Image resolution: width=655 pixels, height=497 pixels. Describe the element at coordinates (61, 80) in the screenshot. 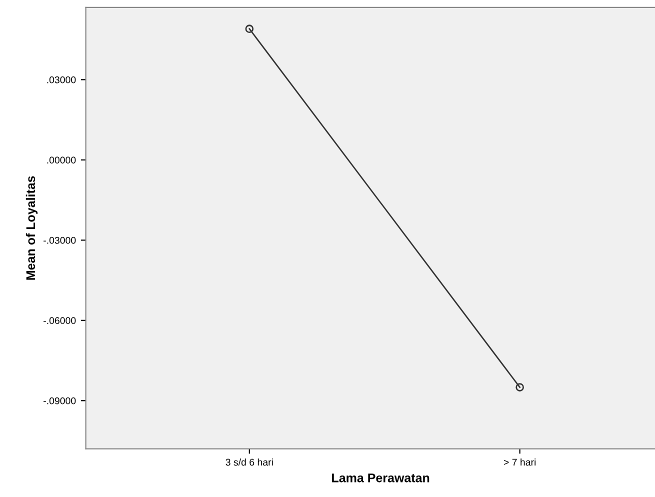

I see `y-tick-label: .03000` at that location.